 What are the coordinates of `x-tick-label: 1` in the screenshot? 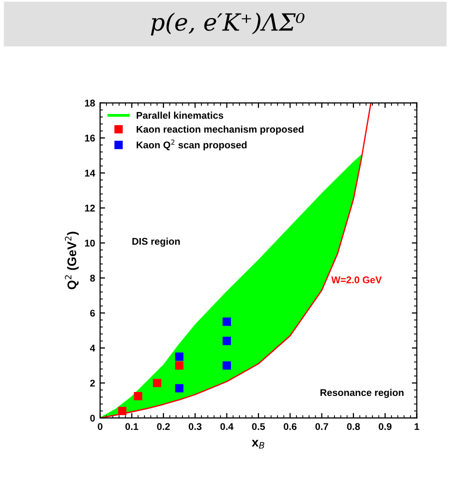 It's located at (417, 426).